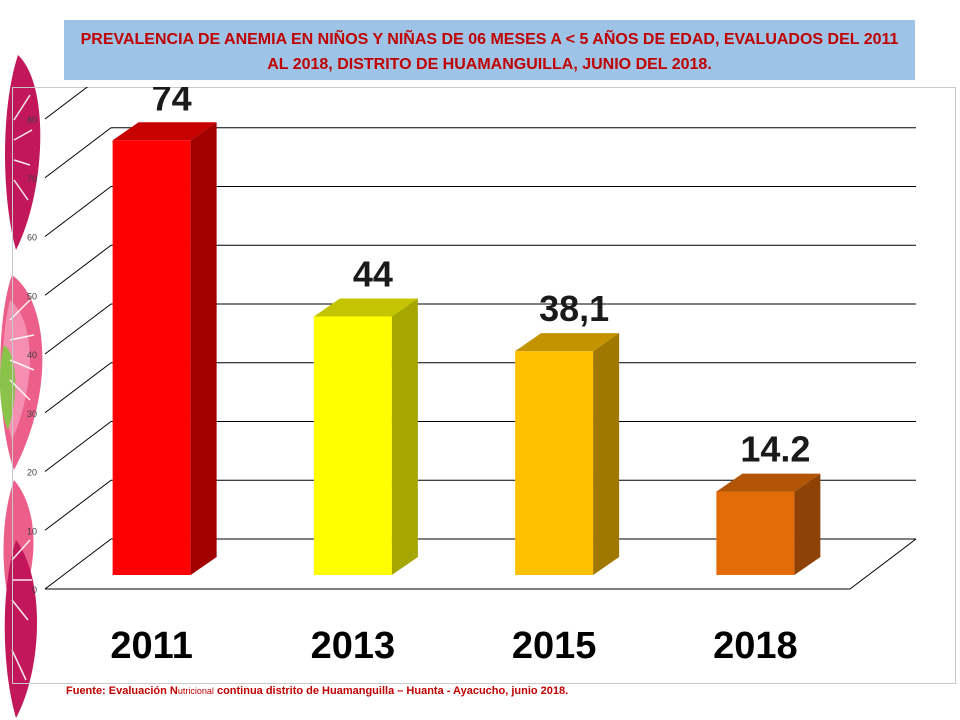  I want to click on data-label: 44, so click(373, 274).